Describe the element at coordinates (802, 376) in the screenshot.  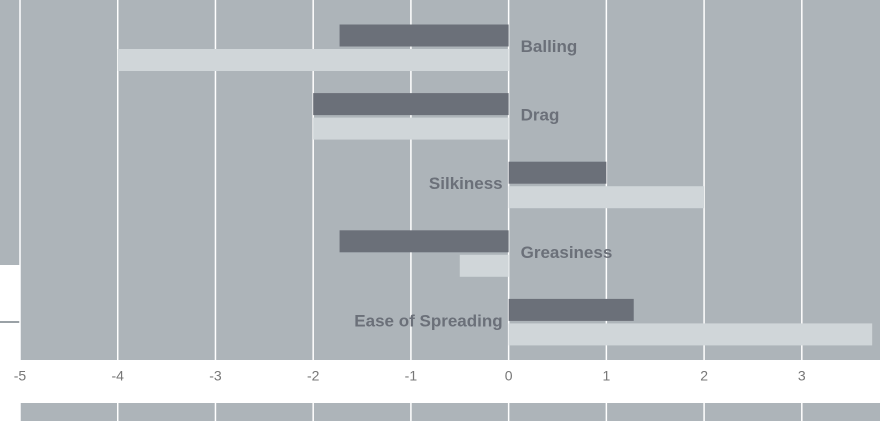
I see `x-tick-label: 3` at that location.